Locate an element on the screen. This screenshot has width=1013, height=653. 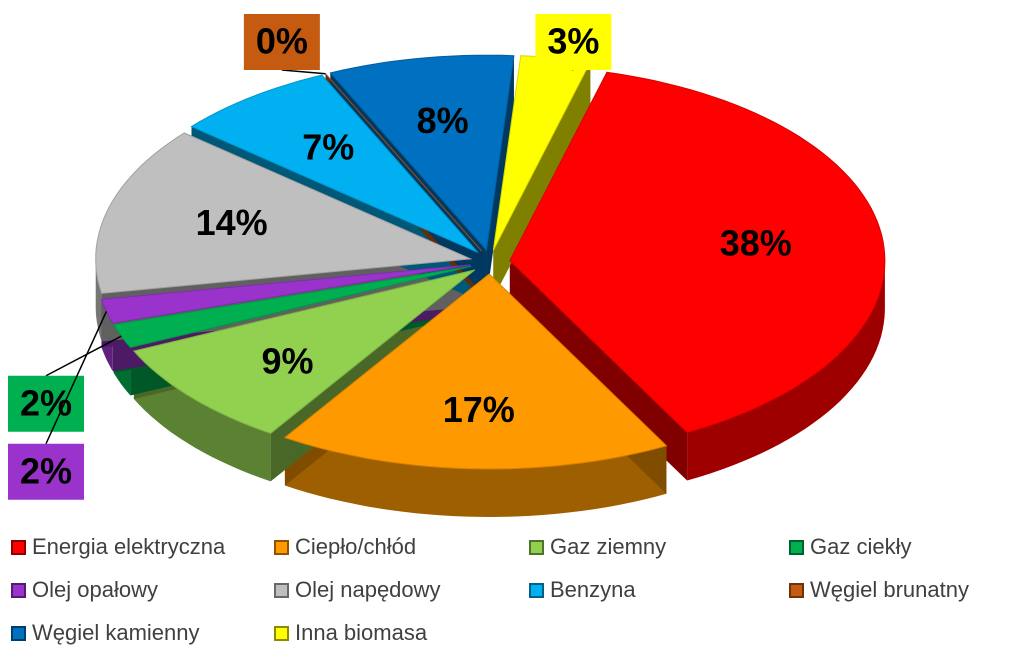
data-label: 8% is located at coordinates (443, 120).